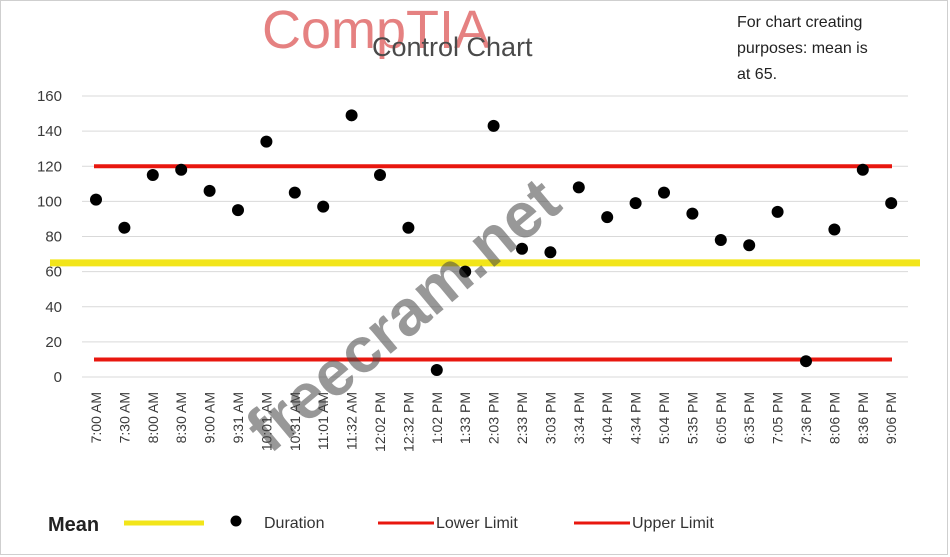 The width and height of the screenshot is (950, 557). Describe the element at coordinates (550, 418) in the screenshot. I see `x-tick-label: 3:03 PM` at that location.